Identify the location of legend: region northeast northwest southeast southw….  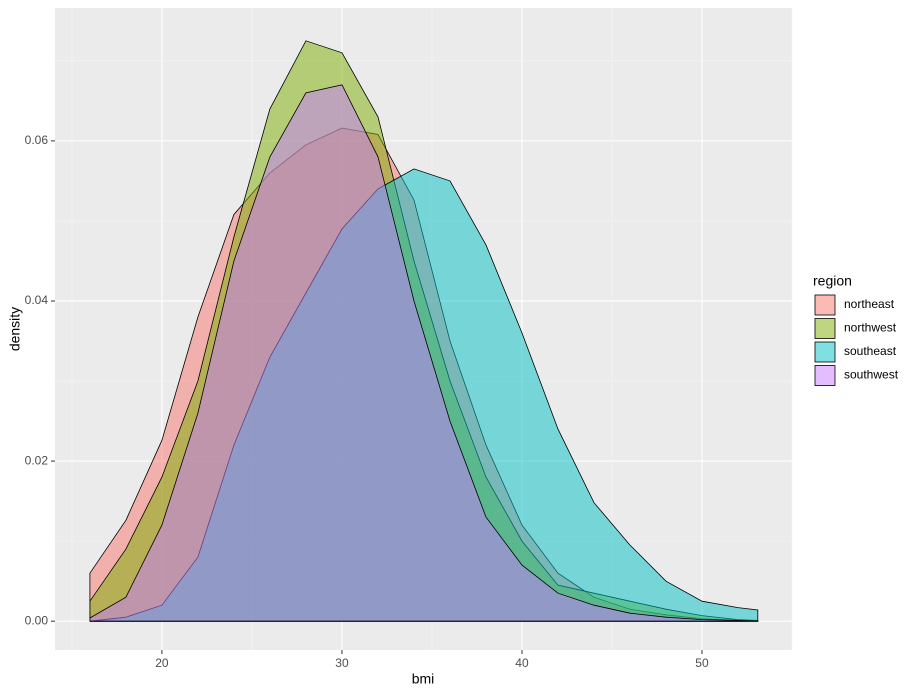
(856, 329).